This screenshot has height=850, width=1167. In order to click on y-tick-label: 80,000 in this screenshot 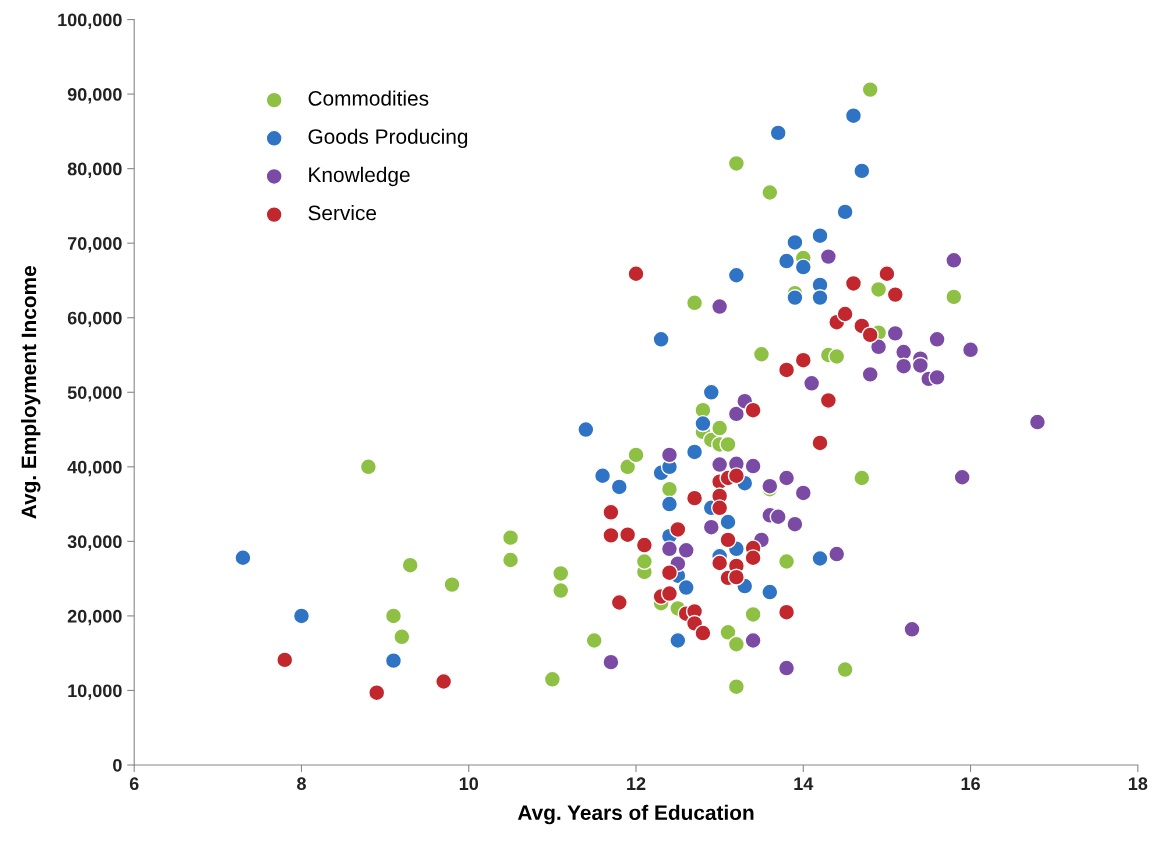, I will do `click(94, 170)`.